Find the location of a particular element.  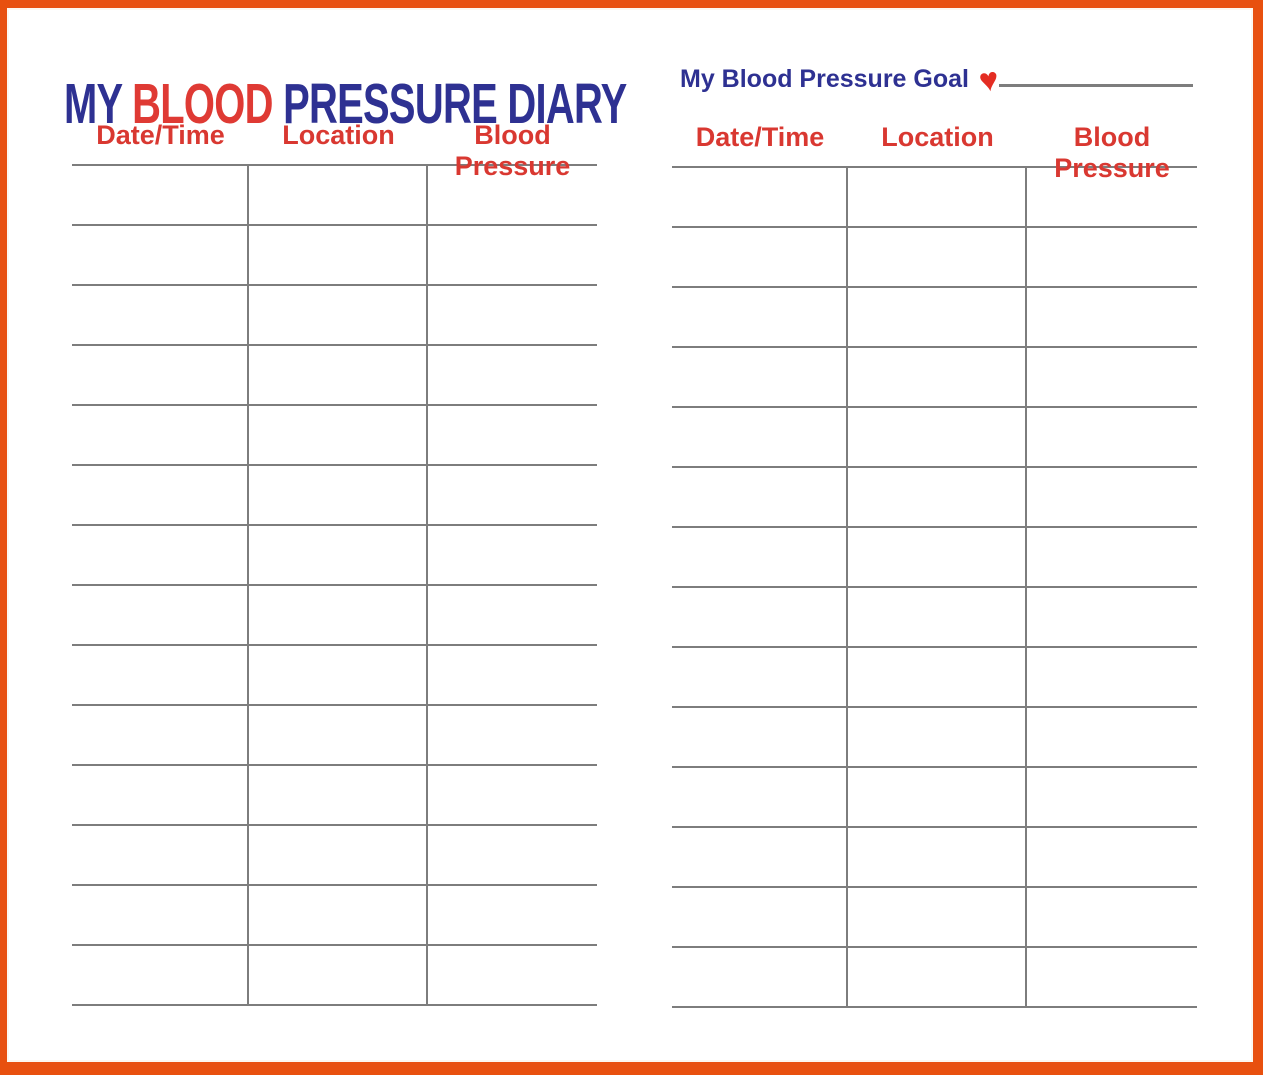

goal-label: My Blood Pressure Goal is located at coordinates (824, 79).